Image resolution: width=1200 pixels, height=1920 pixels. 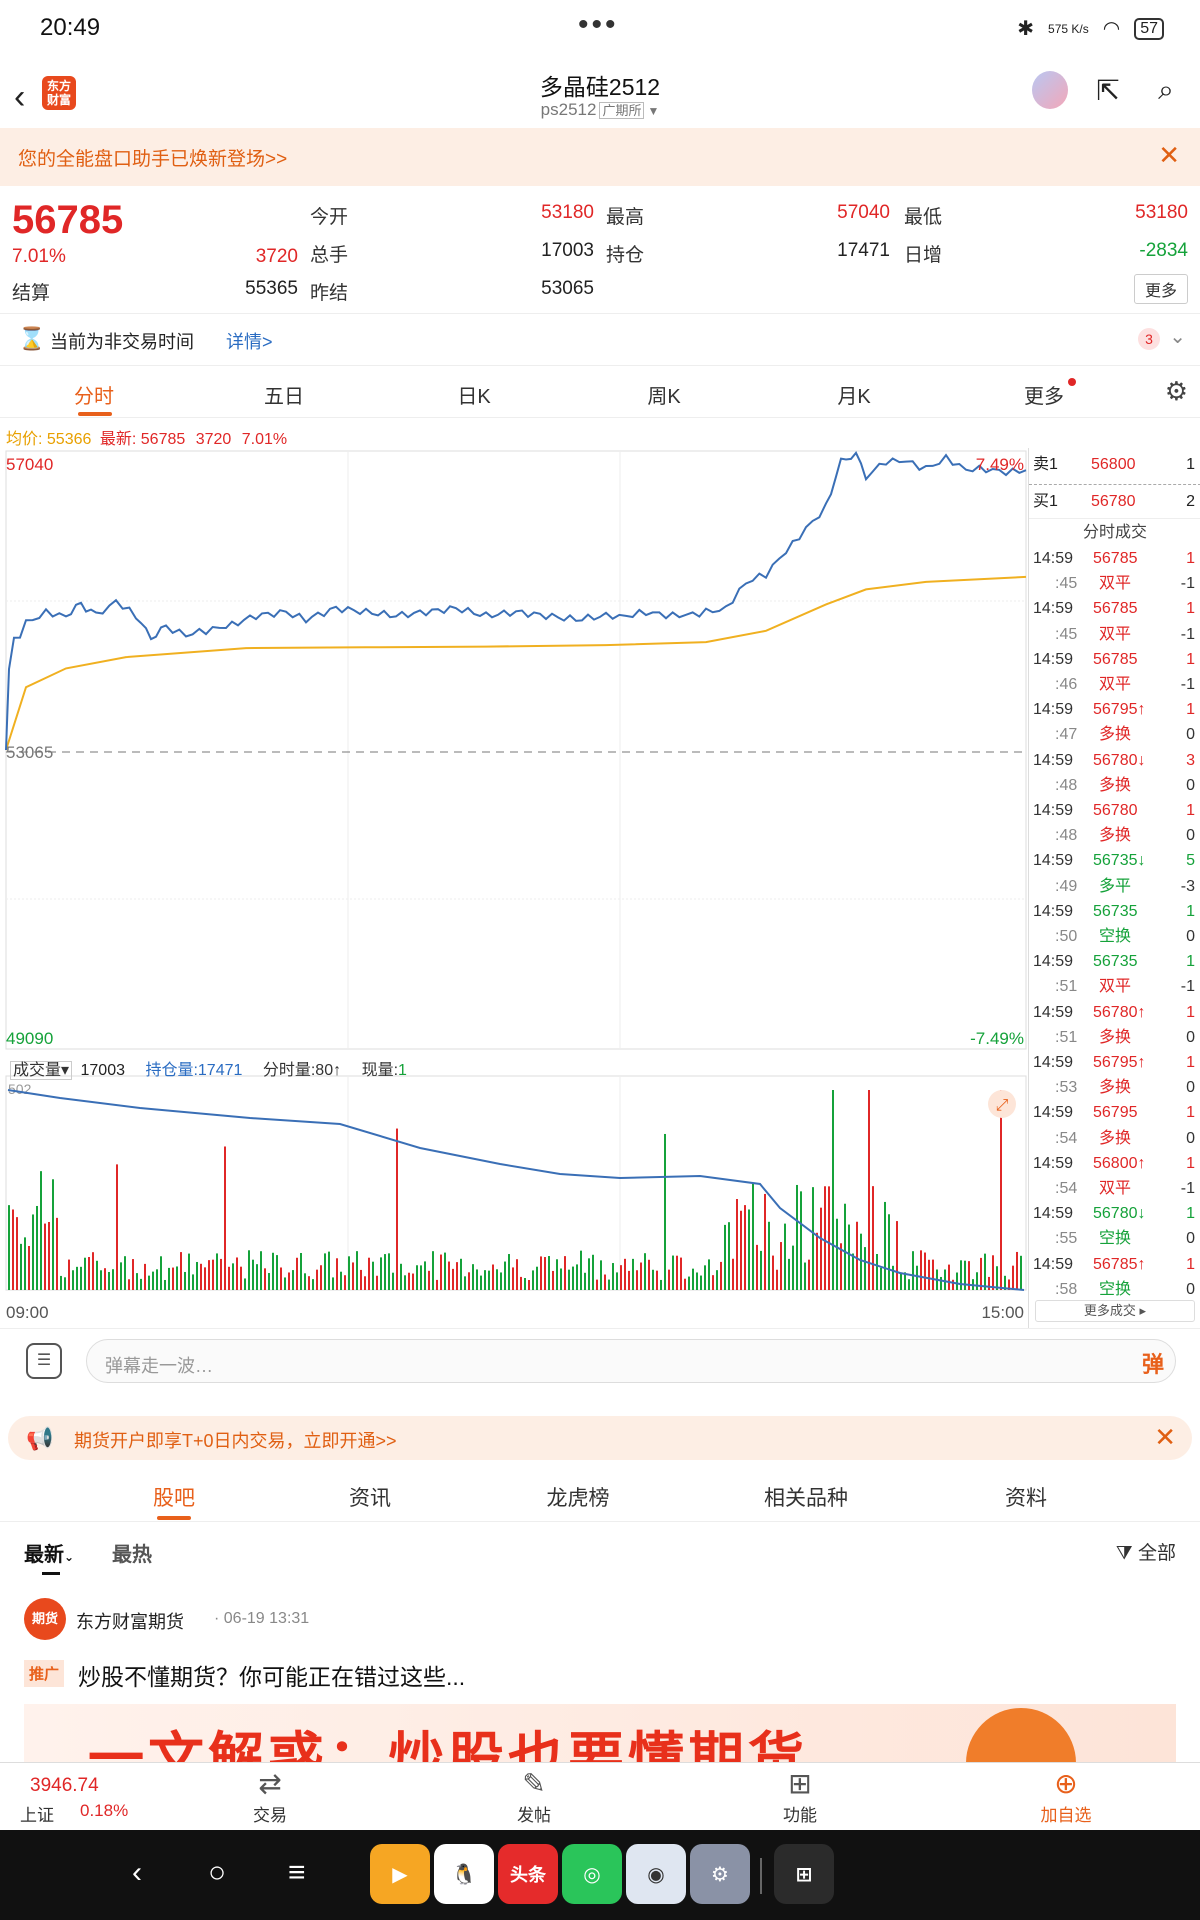 What do you see at coordinates (249, 342) in the screenshot?
I see `details-link: 详情>` at bounding box center [249, 342].